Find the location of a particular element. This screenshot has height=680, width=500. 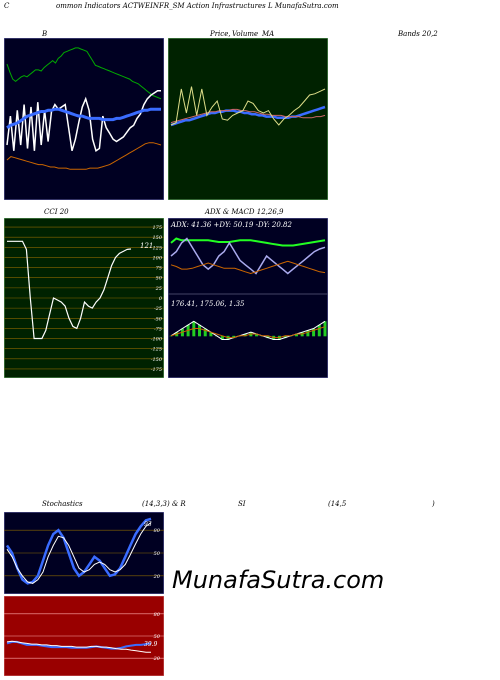

ma-long-line is located at coordinates (248, 116).